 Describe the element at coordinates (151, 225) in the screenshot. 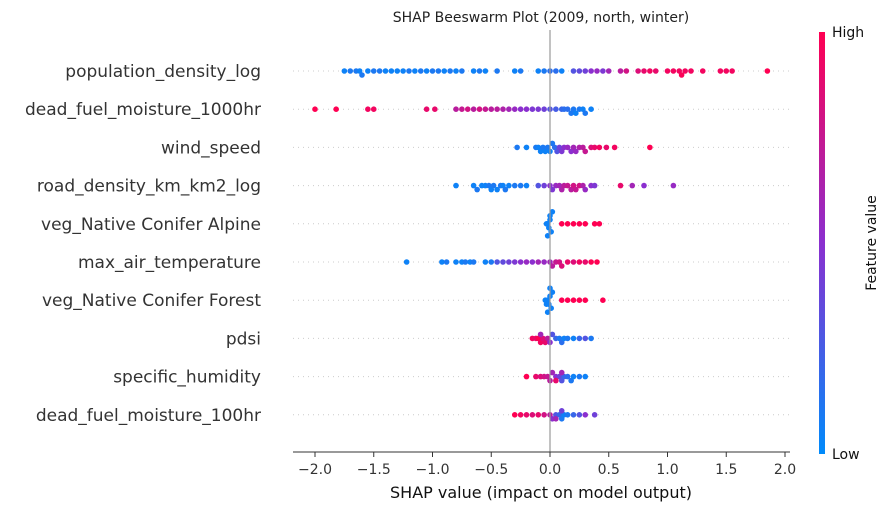

I see `feature-label: veg_Native Conifer Alpine` at that location.